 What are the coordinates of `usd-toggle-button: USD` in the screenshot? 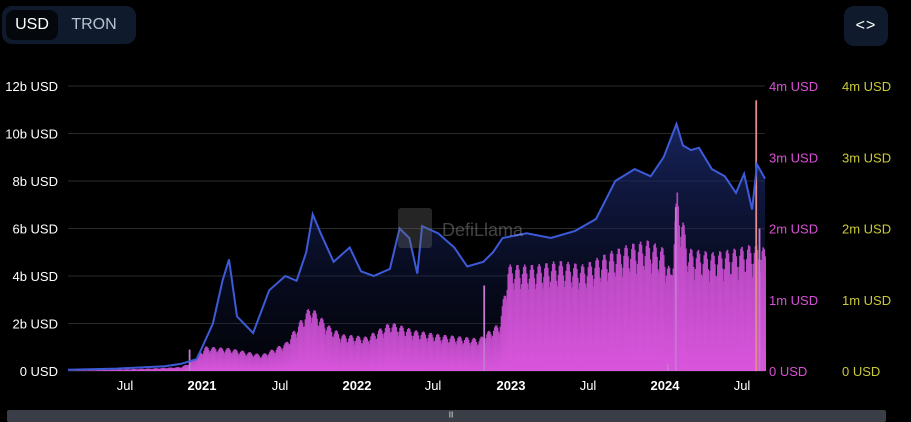 It's located at (32, 25).